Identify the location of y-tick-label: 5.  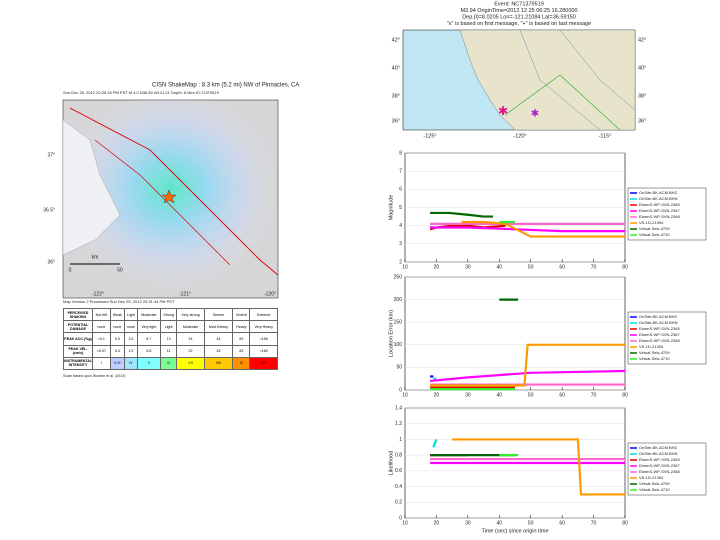
(400, 208).